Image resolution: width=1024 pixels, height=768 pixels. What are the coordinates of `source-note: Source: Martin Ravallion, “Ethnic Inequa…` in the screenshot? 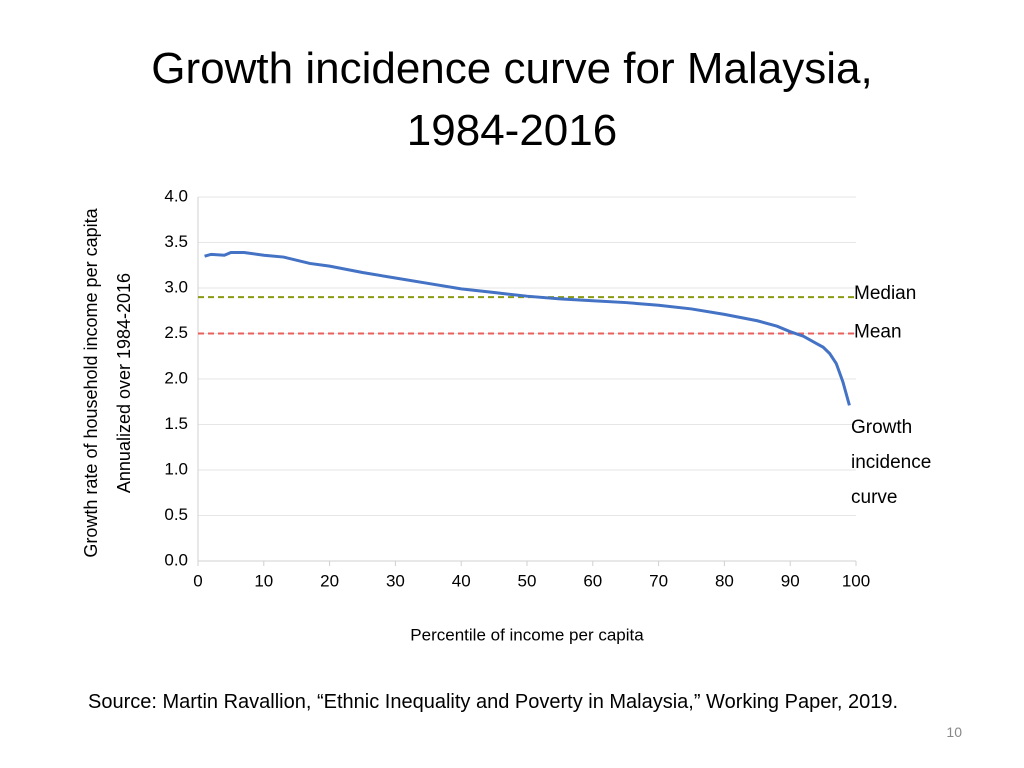 It's located at (493, 702).